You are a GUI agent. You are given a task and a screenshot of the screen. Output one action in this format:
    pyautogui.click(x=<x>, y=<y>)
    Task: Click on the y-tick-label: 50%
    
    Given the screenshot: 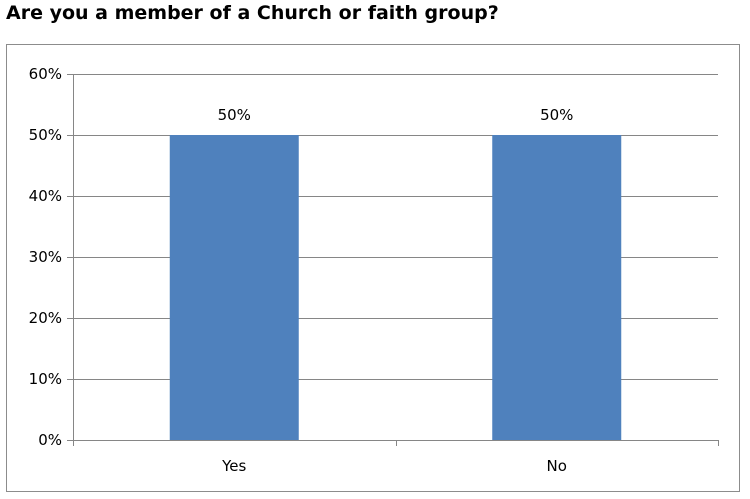 What is the action you would take?
    pyautogui.click(x=45, y=135)
    